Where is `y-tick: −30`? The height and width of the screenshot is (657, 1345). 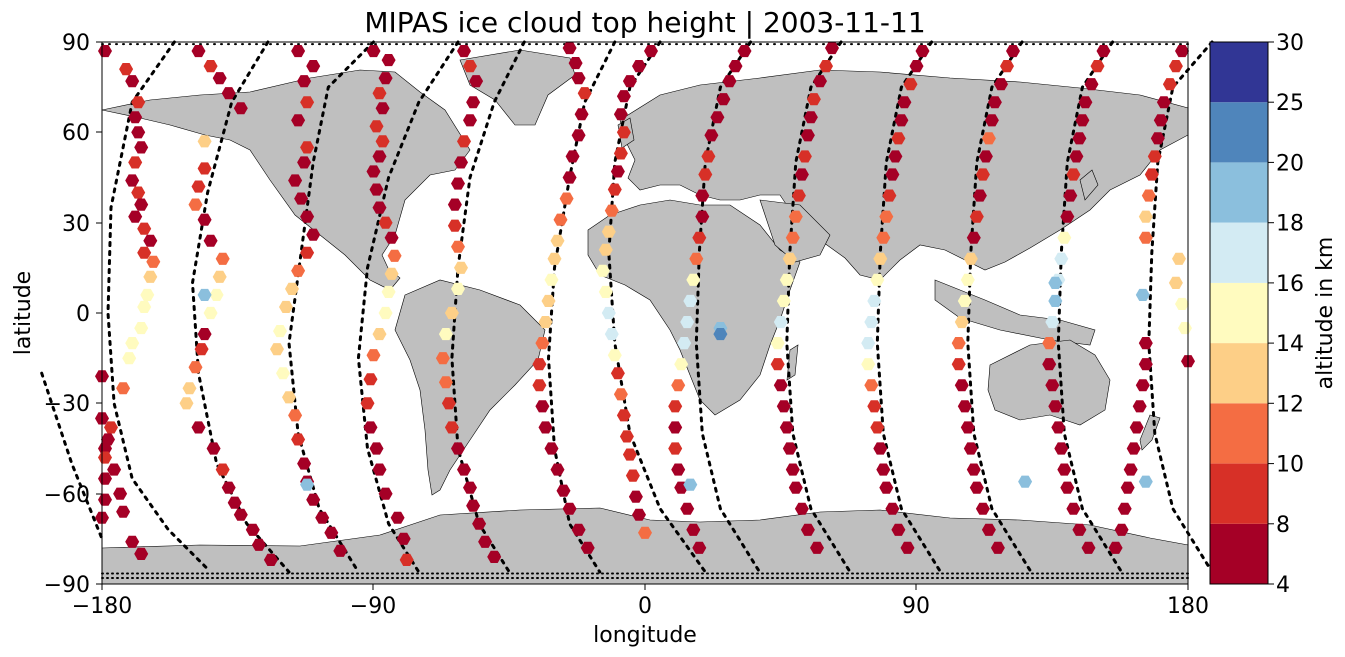 y-tick: −30 is located at coordinates (73, 404).